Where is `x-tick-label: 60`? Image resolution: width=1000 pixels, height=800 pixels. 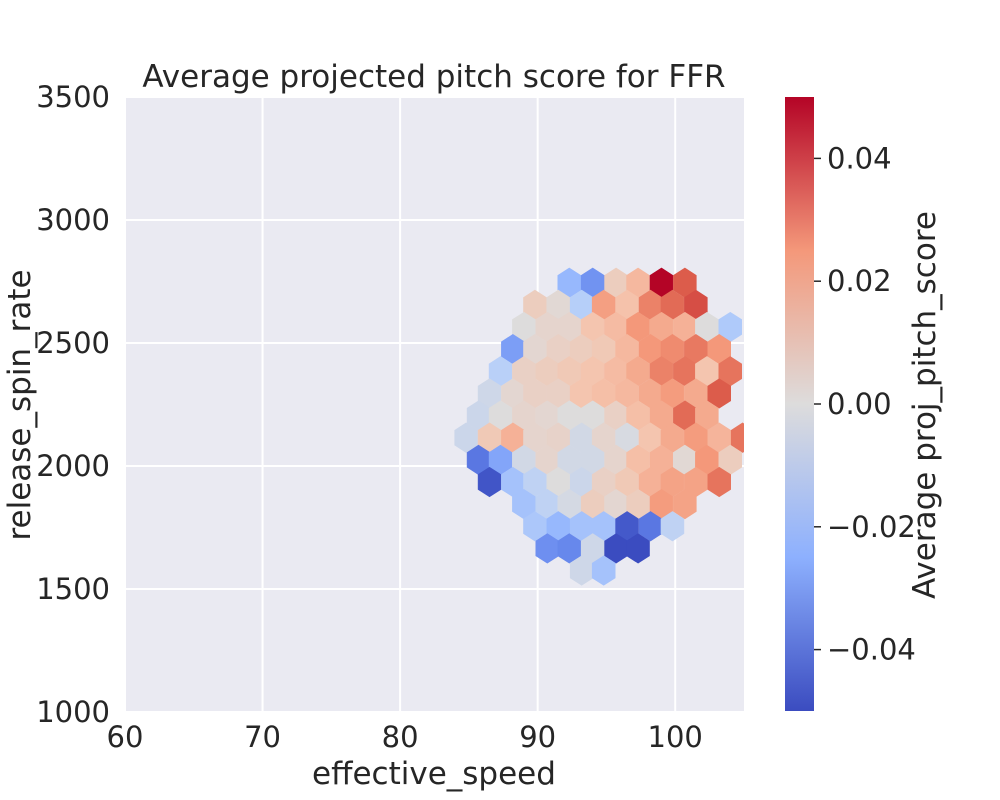
x-tick-label: 60 is located at coordinates (125, 737).